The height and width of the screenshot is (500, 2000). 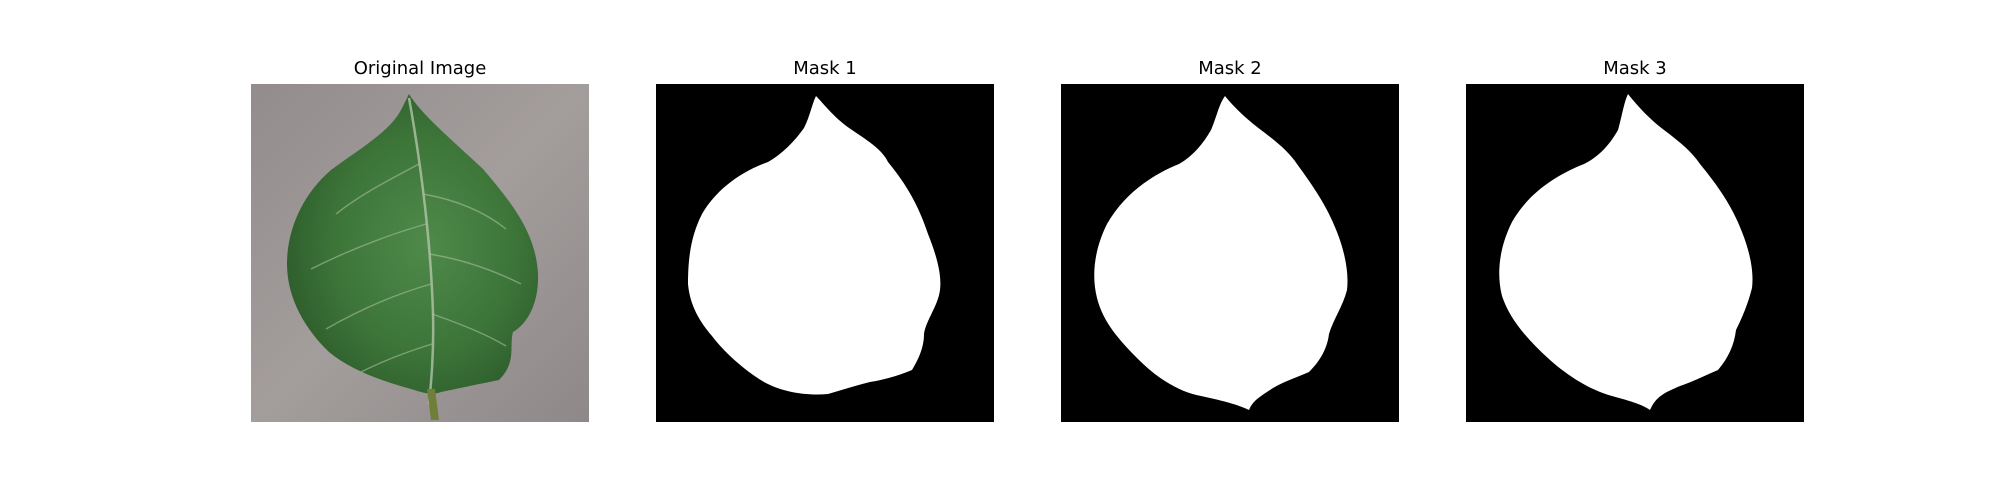 I want to click on mask-1-panel, so click(x=825, y=253).